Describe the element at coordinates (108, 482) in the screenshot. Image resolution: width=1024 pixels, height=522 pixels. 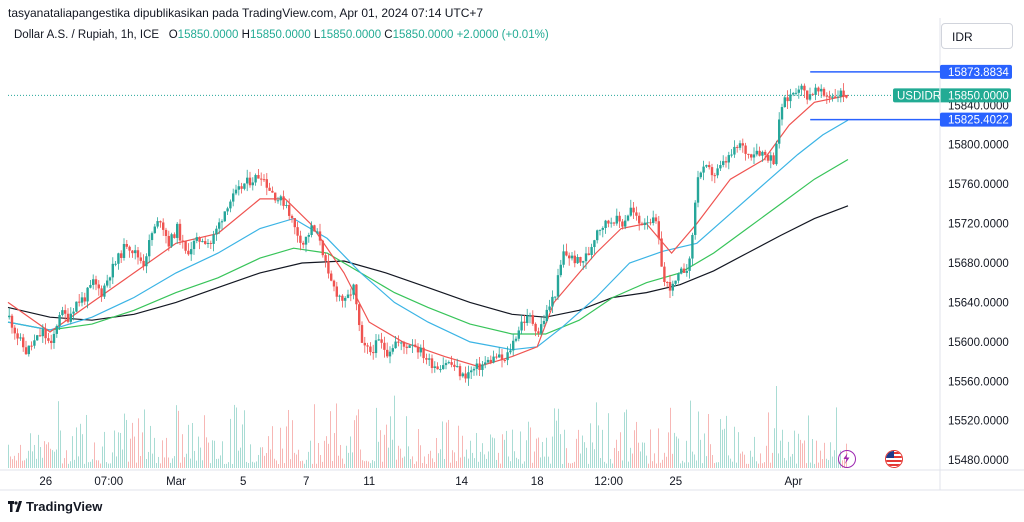
I see `x-tick-label: 07:00` at that location.